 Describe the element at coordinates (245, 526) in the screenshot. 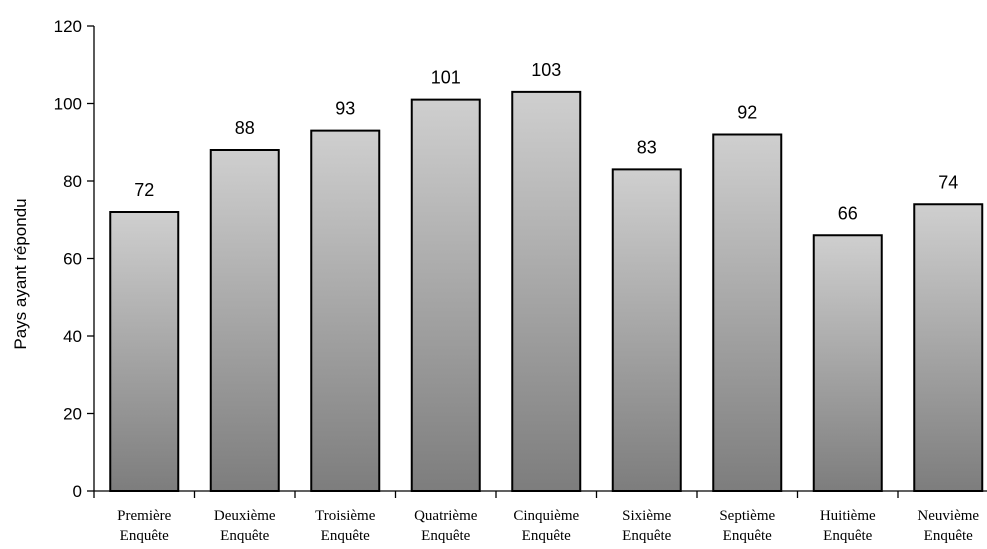

I see `x-category-label: Deuxième Enquête` at that location.